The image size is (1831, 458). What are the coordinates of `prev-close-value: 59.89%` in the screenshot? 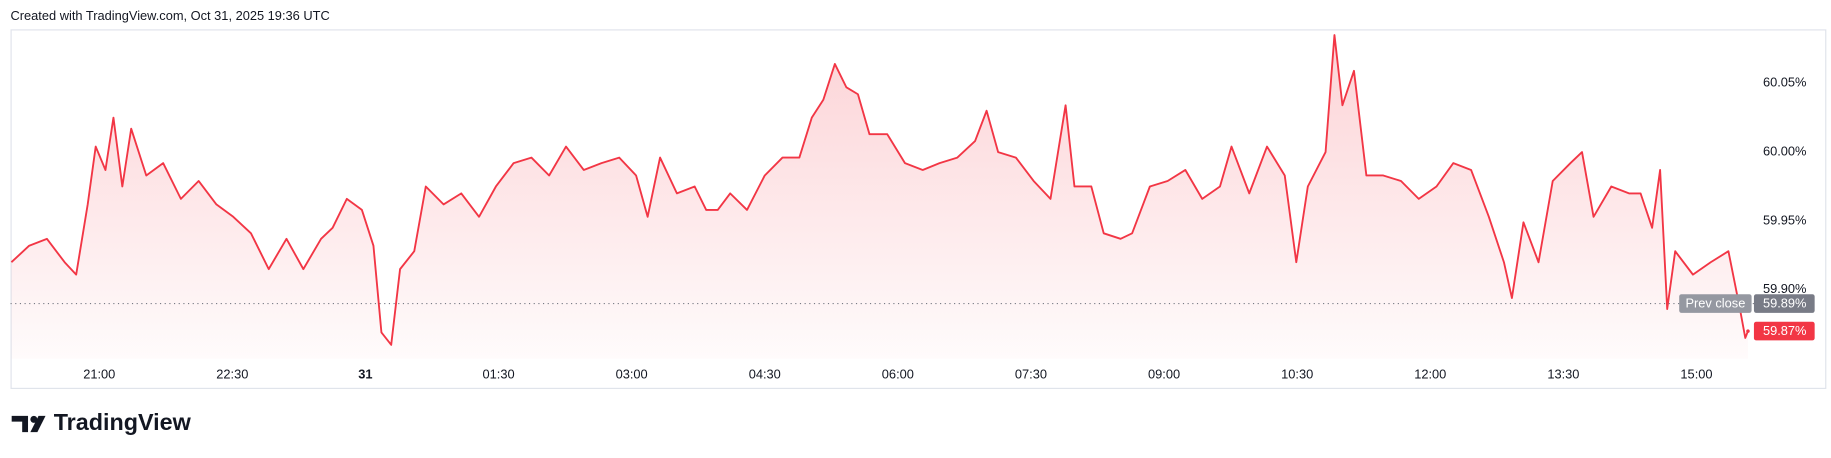 It's located at (1785, 303).